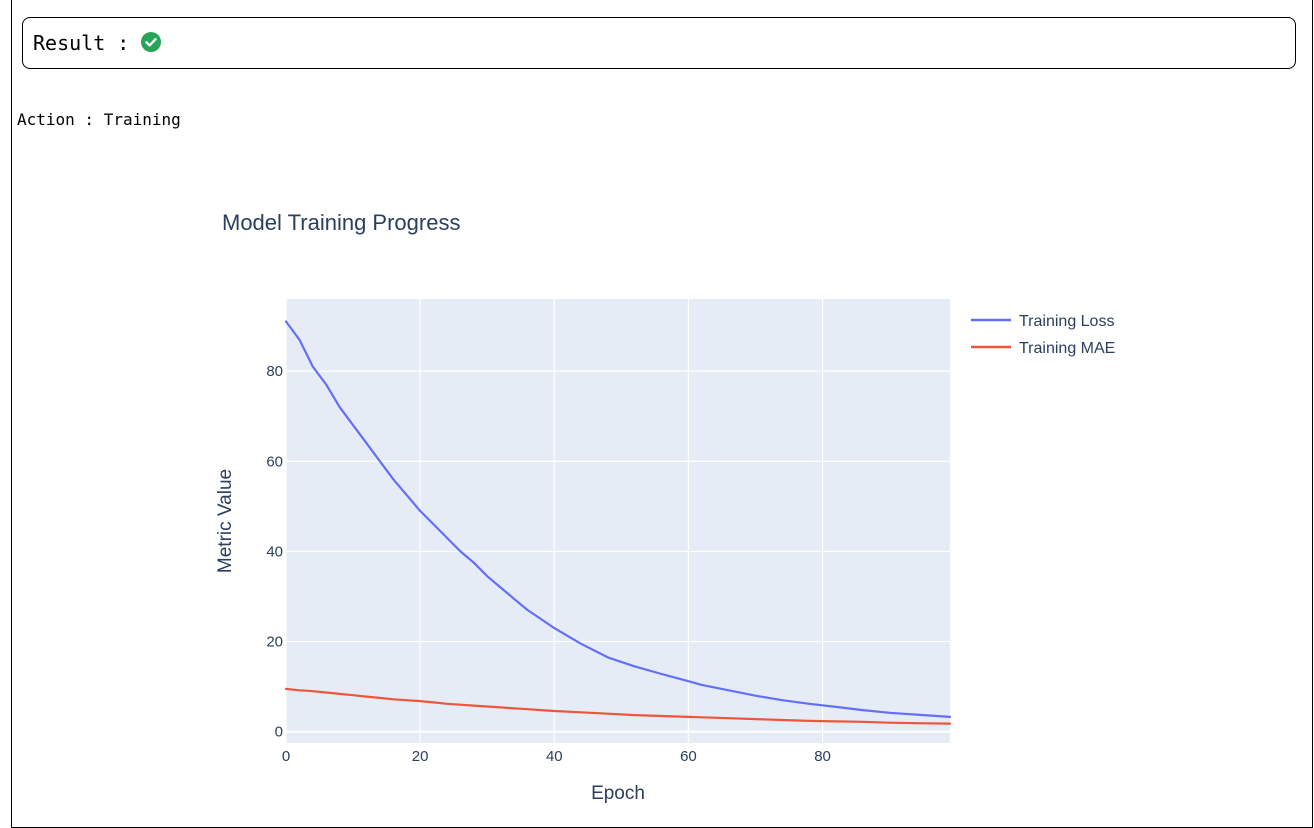 The image size is (1314, 828). I want to click on legend-item-label: Training MAE, so click(1067, 348).